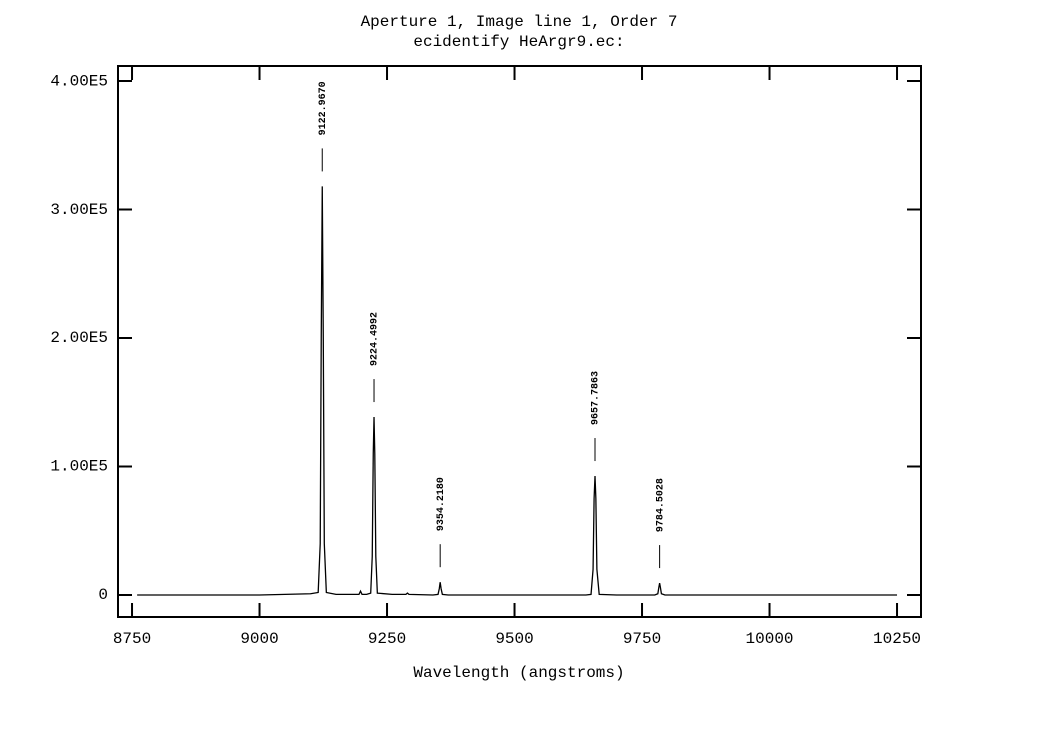  What do you see at coordinates (518, 42) in the screenshot?
I see `chart-subtitle: ecidentify HeArgr9.ec:` at bounding box center [518, 42].